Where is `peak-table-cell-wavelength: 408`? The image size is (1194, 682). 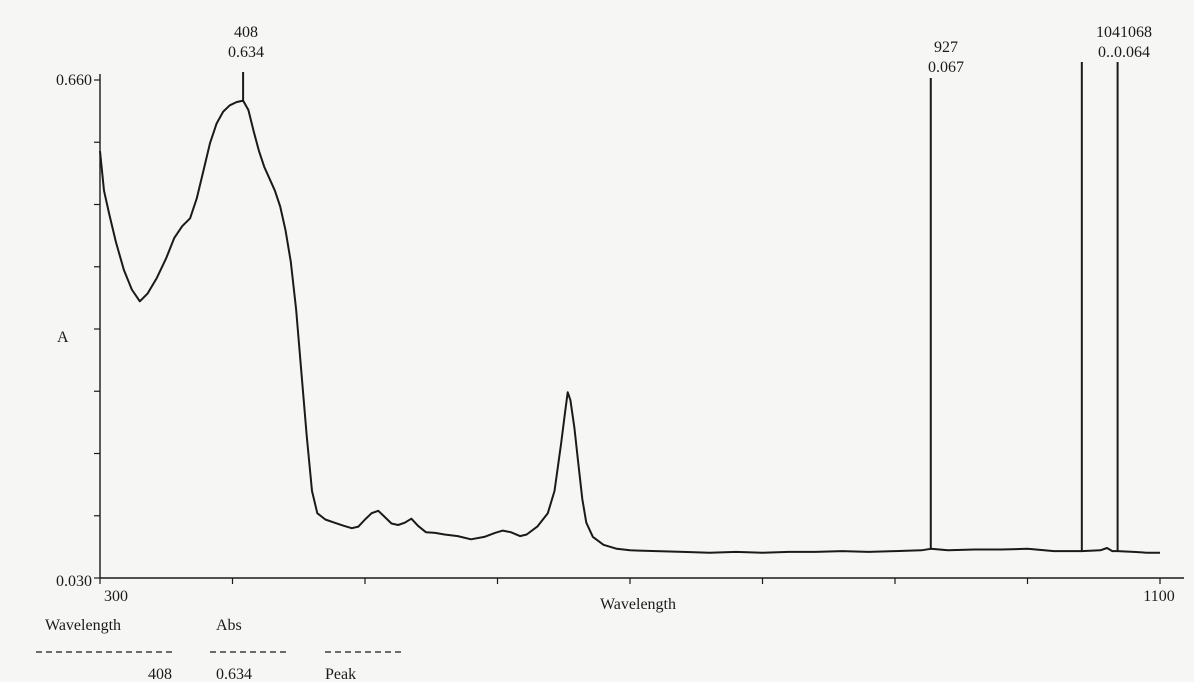
peak-table-cell-wavelength: 408 is located at coordinates (160, 674).